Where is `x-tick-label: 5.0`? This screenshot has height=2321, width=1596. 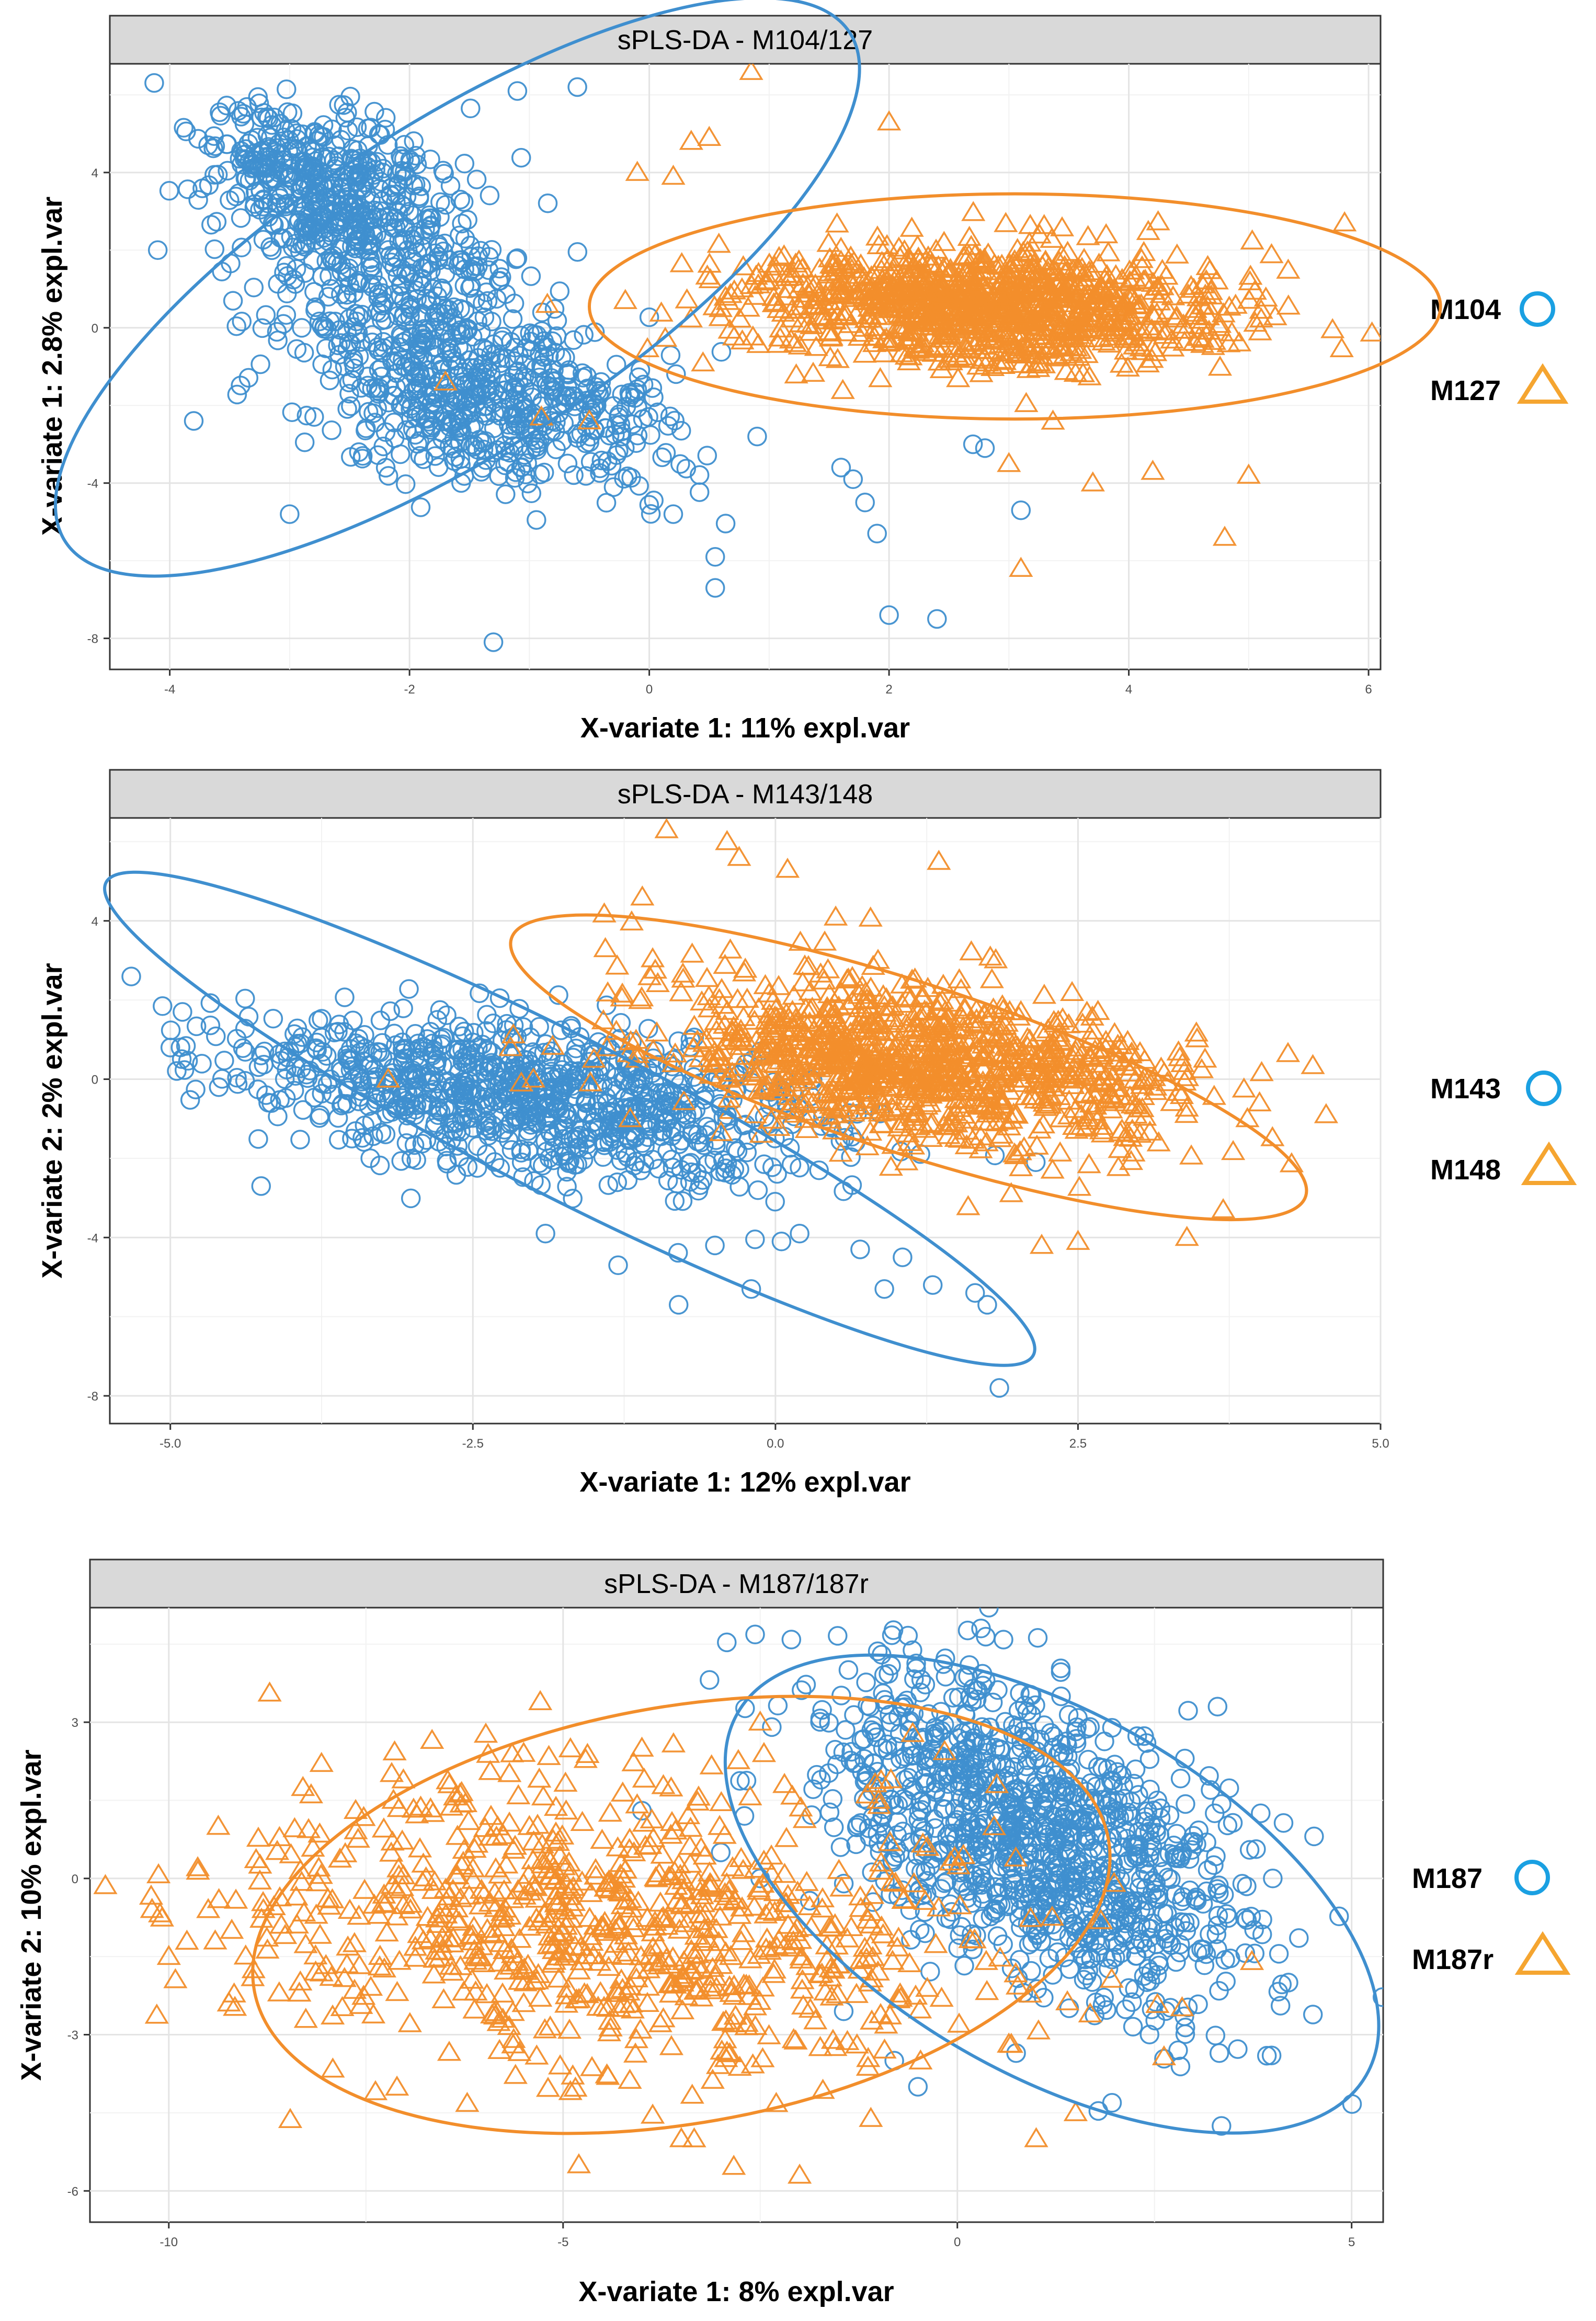
x-tick-label: 5.0 is located at coordinates (1380, 1444).